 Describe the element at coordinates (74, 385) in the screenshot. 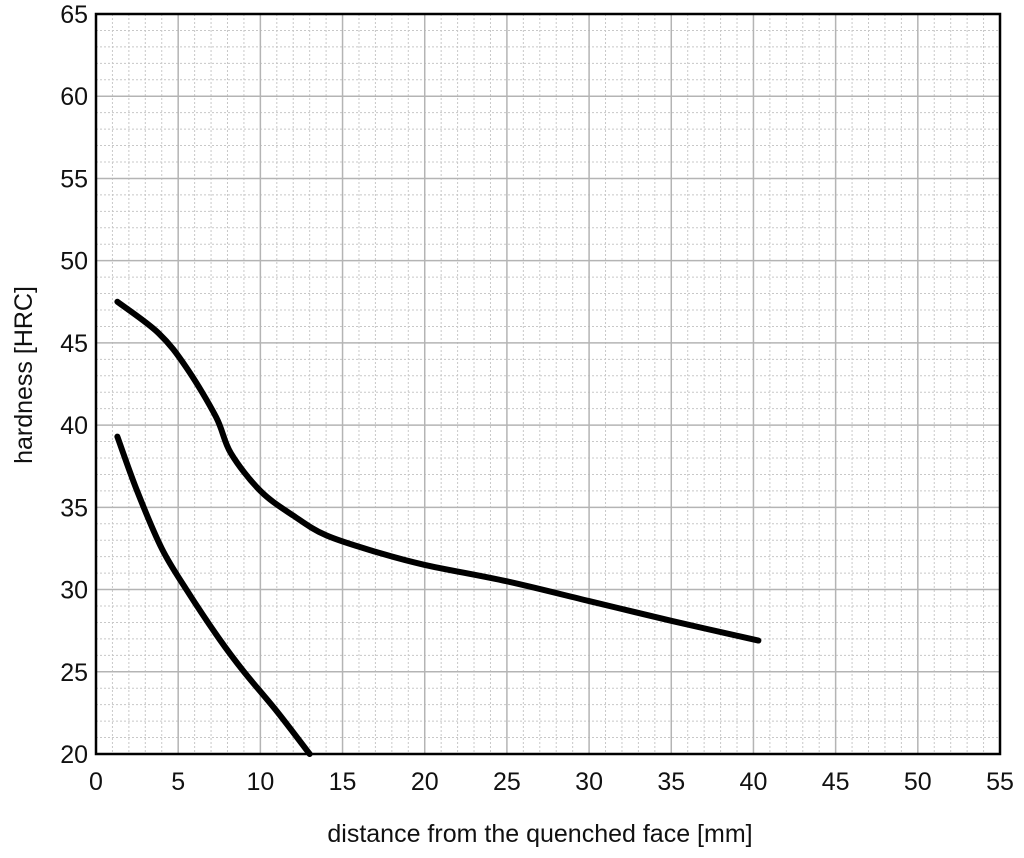

I see `y-axis-ticks: 20 25 30 35 40 45 50 55 60 65` at that location.